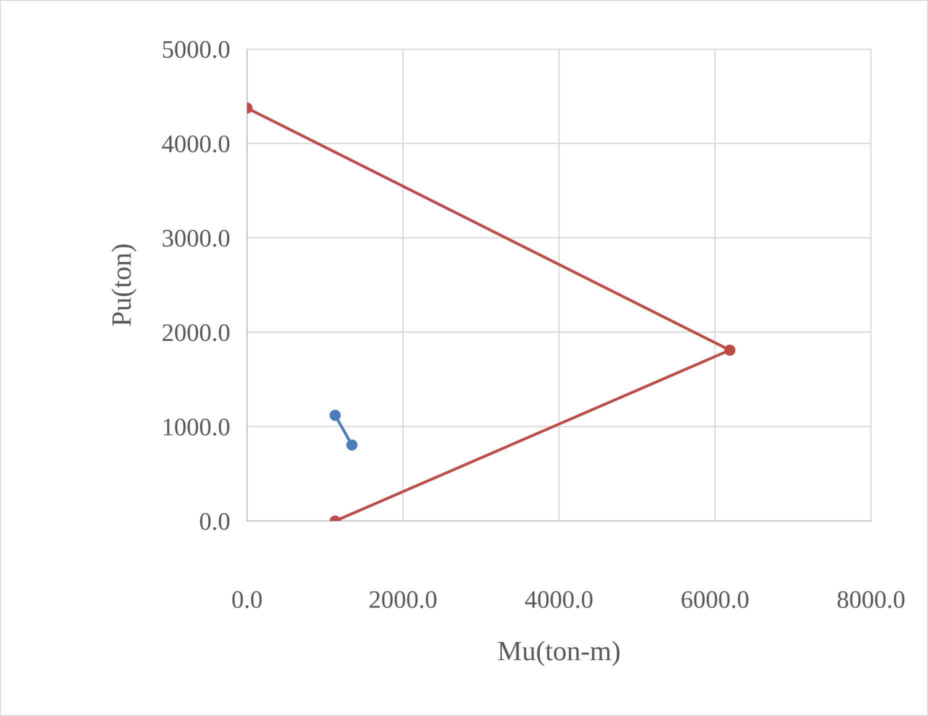 Image resolution: width=928 pixels, height=716 pixels. Describe the element at coordinates (871, 599) in the screenshot. I see `x-tick-label: 8000.0` at that location.